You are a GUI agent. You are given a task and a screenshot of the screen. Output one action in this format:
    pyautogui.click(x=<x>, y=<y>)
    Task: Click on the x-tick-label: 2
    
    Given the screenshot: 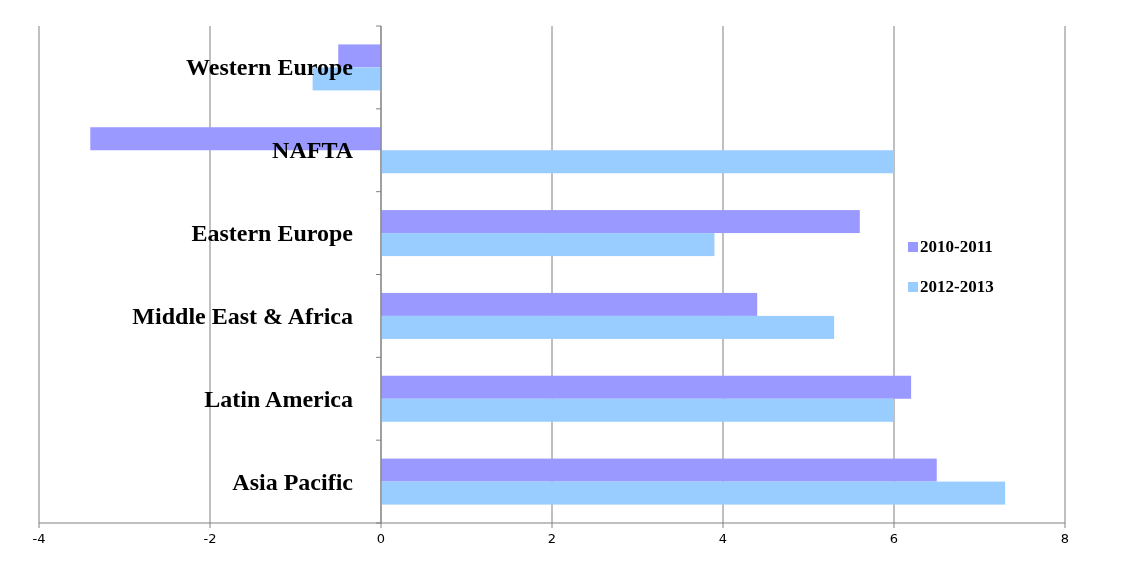 What is the action you would take?
    pyautogui.click(x=552, y=538)
    